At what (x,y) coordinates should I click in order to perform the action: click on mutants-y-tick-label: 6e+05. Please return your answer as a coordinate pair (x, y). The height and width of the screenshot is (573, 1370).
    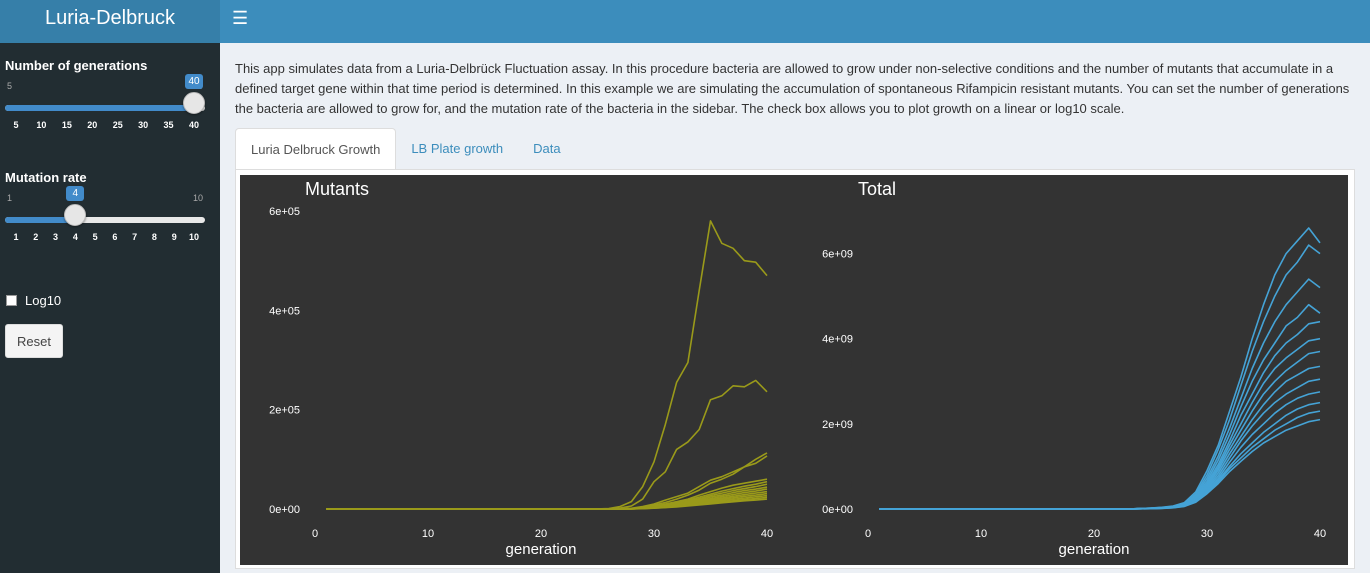
    Looking at the image, I should click on (284, 212).